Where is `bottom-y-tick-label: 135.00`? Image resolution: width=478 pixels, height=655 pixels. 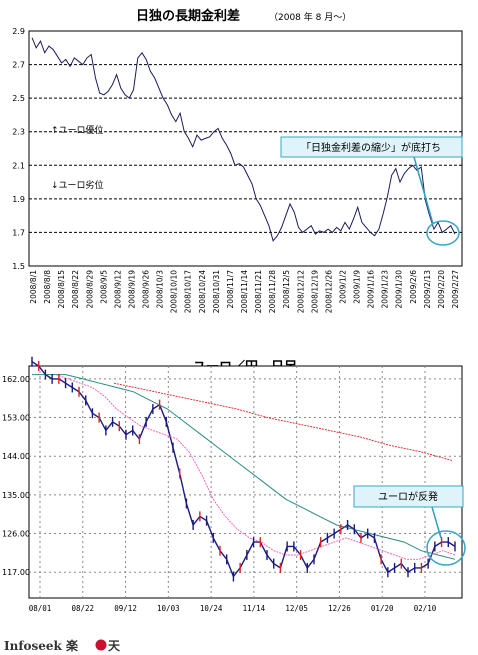
bottom-y-tick-label: 135.00 is located at coordinates (16, 495).